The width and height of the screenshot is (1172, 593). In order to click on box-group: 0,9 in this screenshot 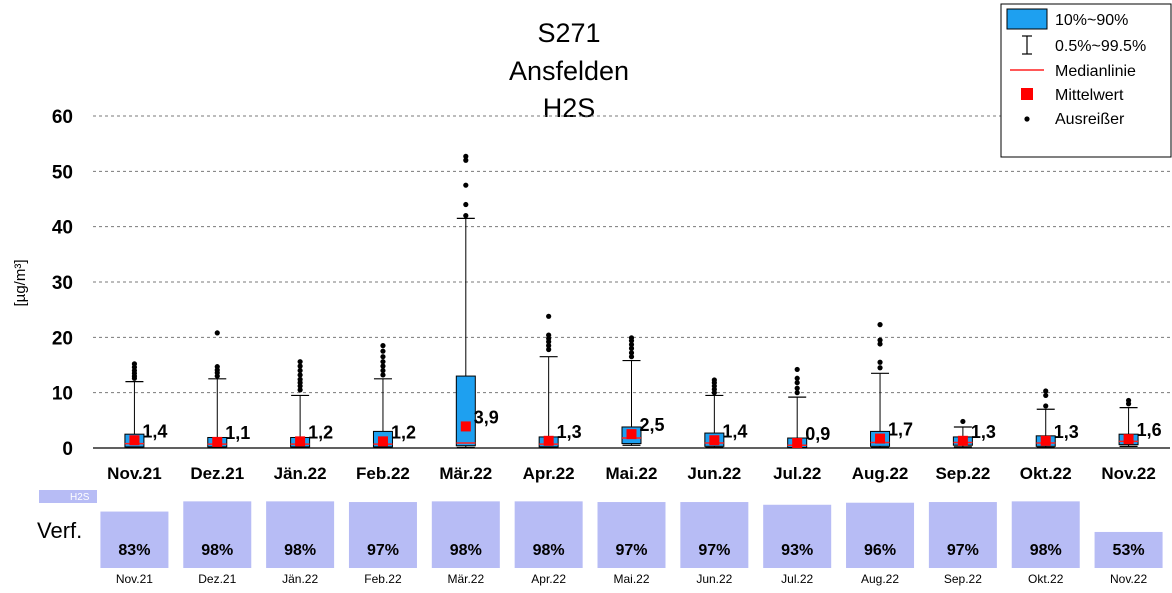, I will do `click(808, 407)`.